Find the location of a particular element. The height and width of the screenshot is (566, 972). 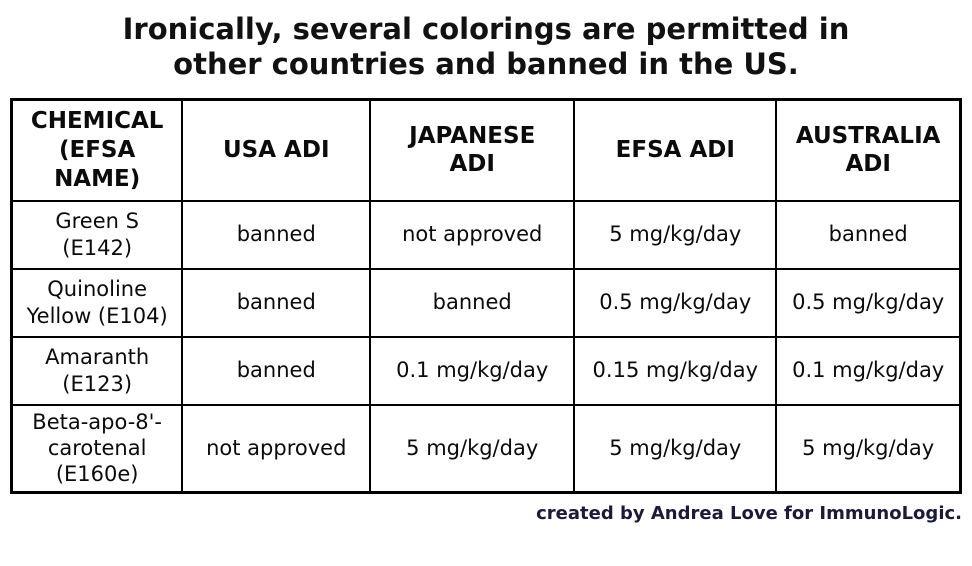

cell-australia-adi: 0.1 mg/kg/day is located at coordinates (868, 370).